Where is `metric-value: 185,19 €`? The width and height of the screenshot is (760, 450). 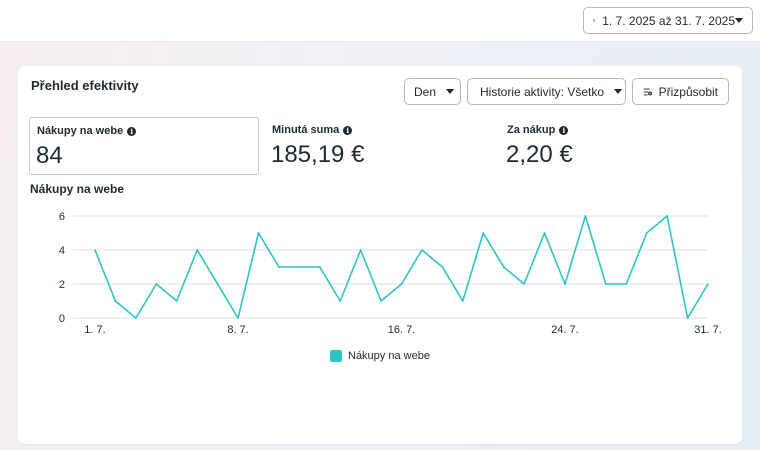
metric-value: 185,19 € is located at coordinates (318, 154).